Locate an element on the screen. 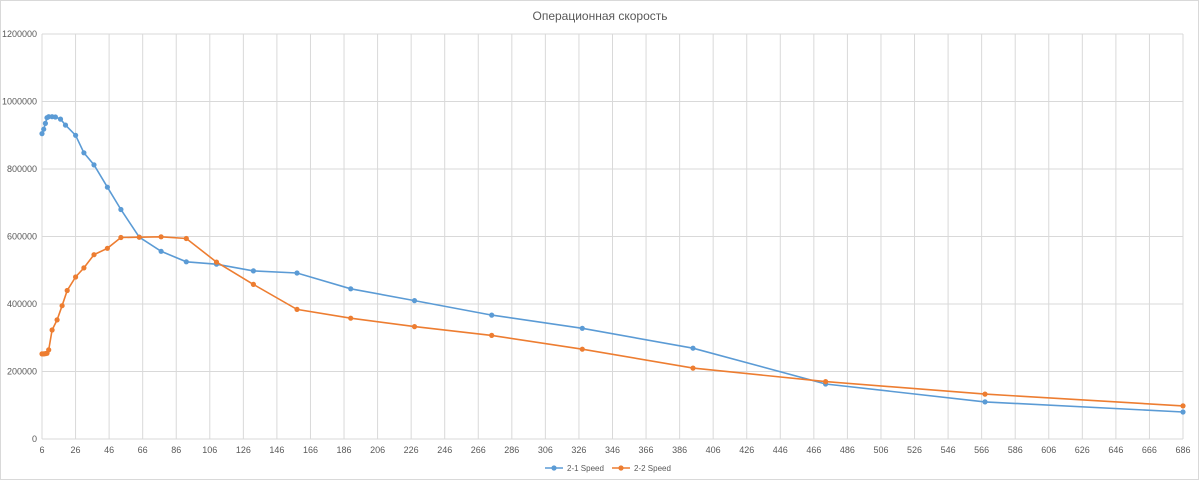  y-tick-label: 200000 is located at coordinates (22, 372).